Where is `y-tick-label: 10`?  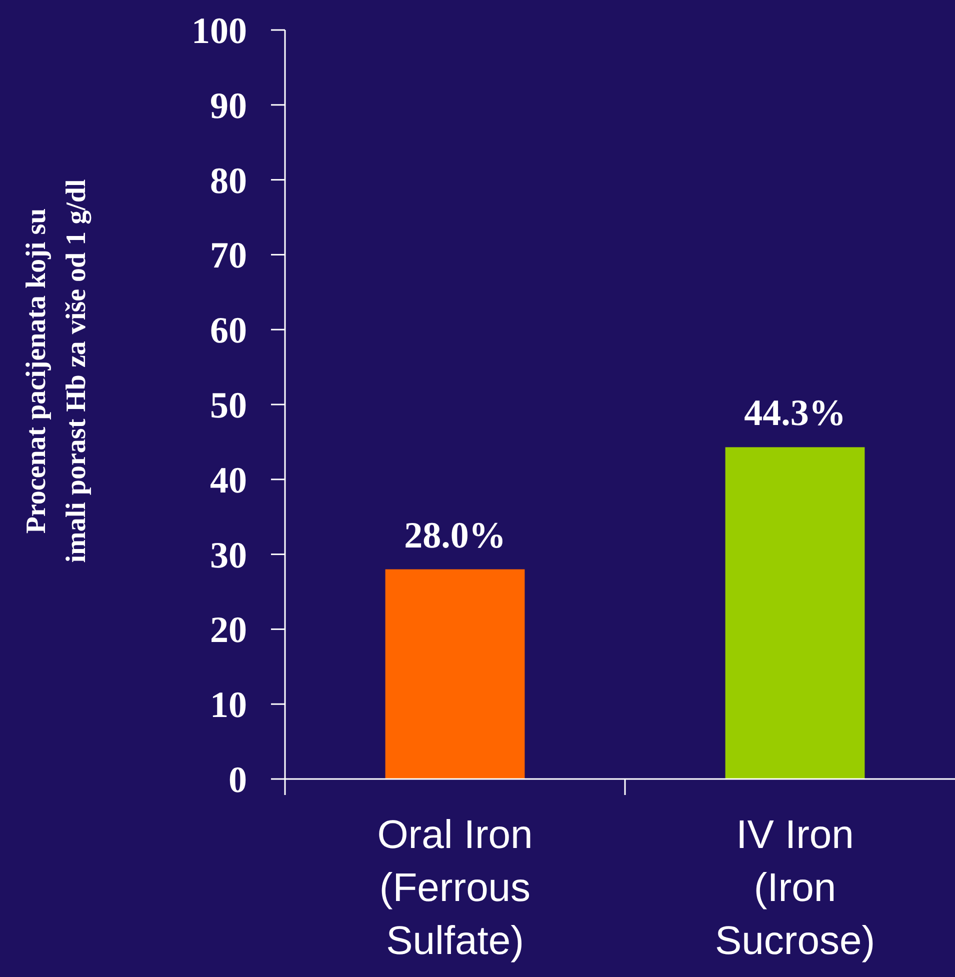
y-tick-label: 10 is located at coordinates (228, 705).